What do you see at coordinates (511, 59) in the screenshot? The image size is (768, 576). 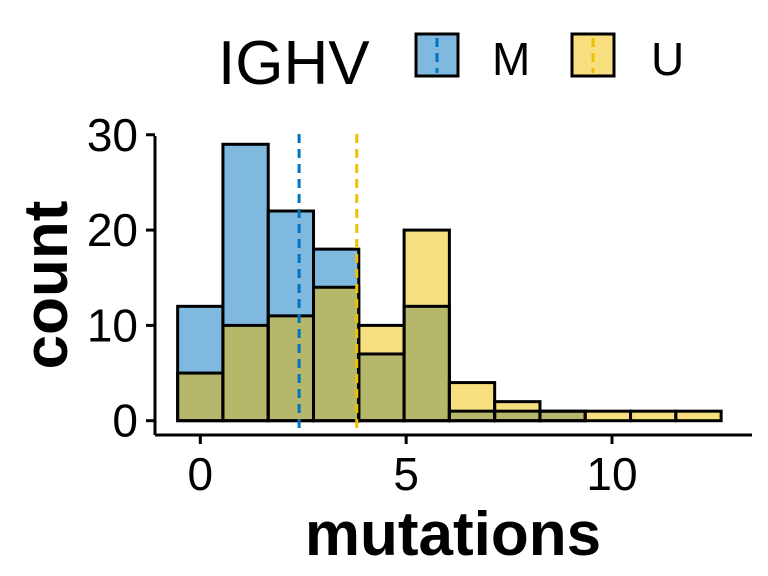 I see `legend-label-m: M` at bounding box center [511, 59].